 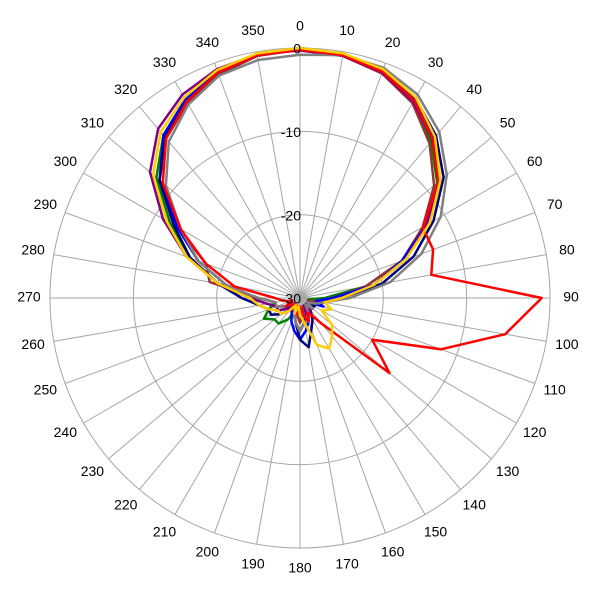 What do you see at coordinates (300, 26) in the screenshot?
I see `angle-tick-label: 0` at bounding box center [300, 26].